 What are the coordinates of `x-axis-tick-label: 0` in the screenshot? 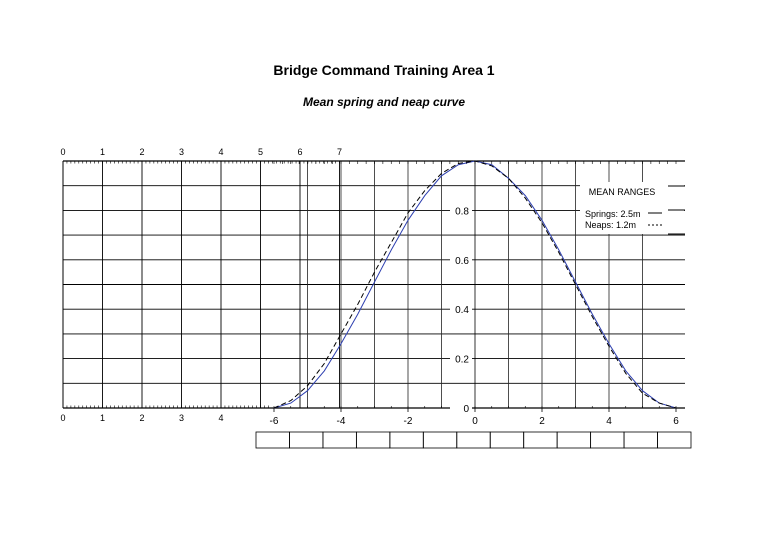 It's located at (475, 421).